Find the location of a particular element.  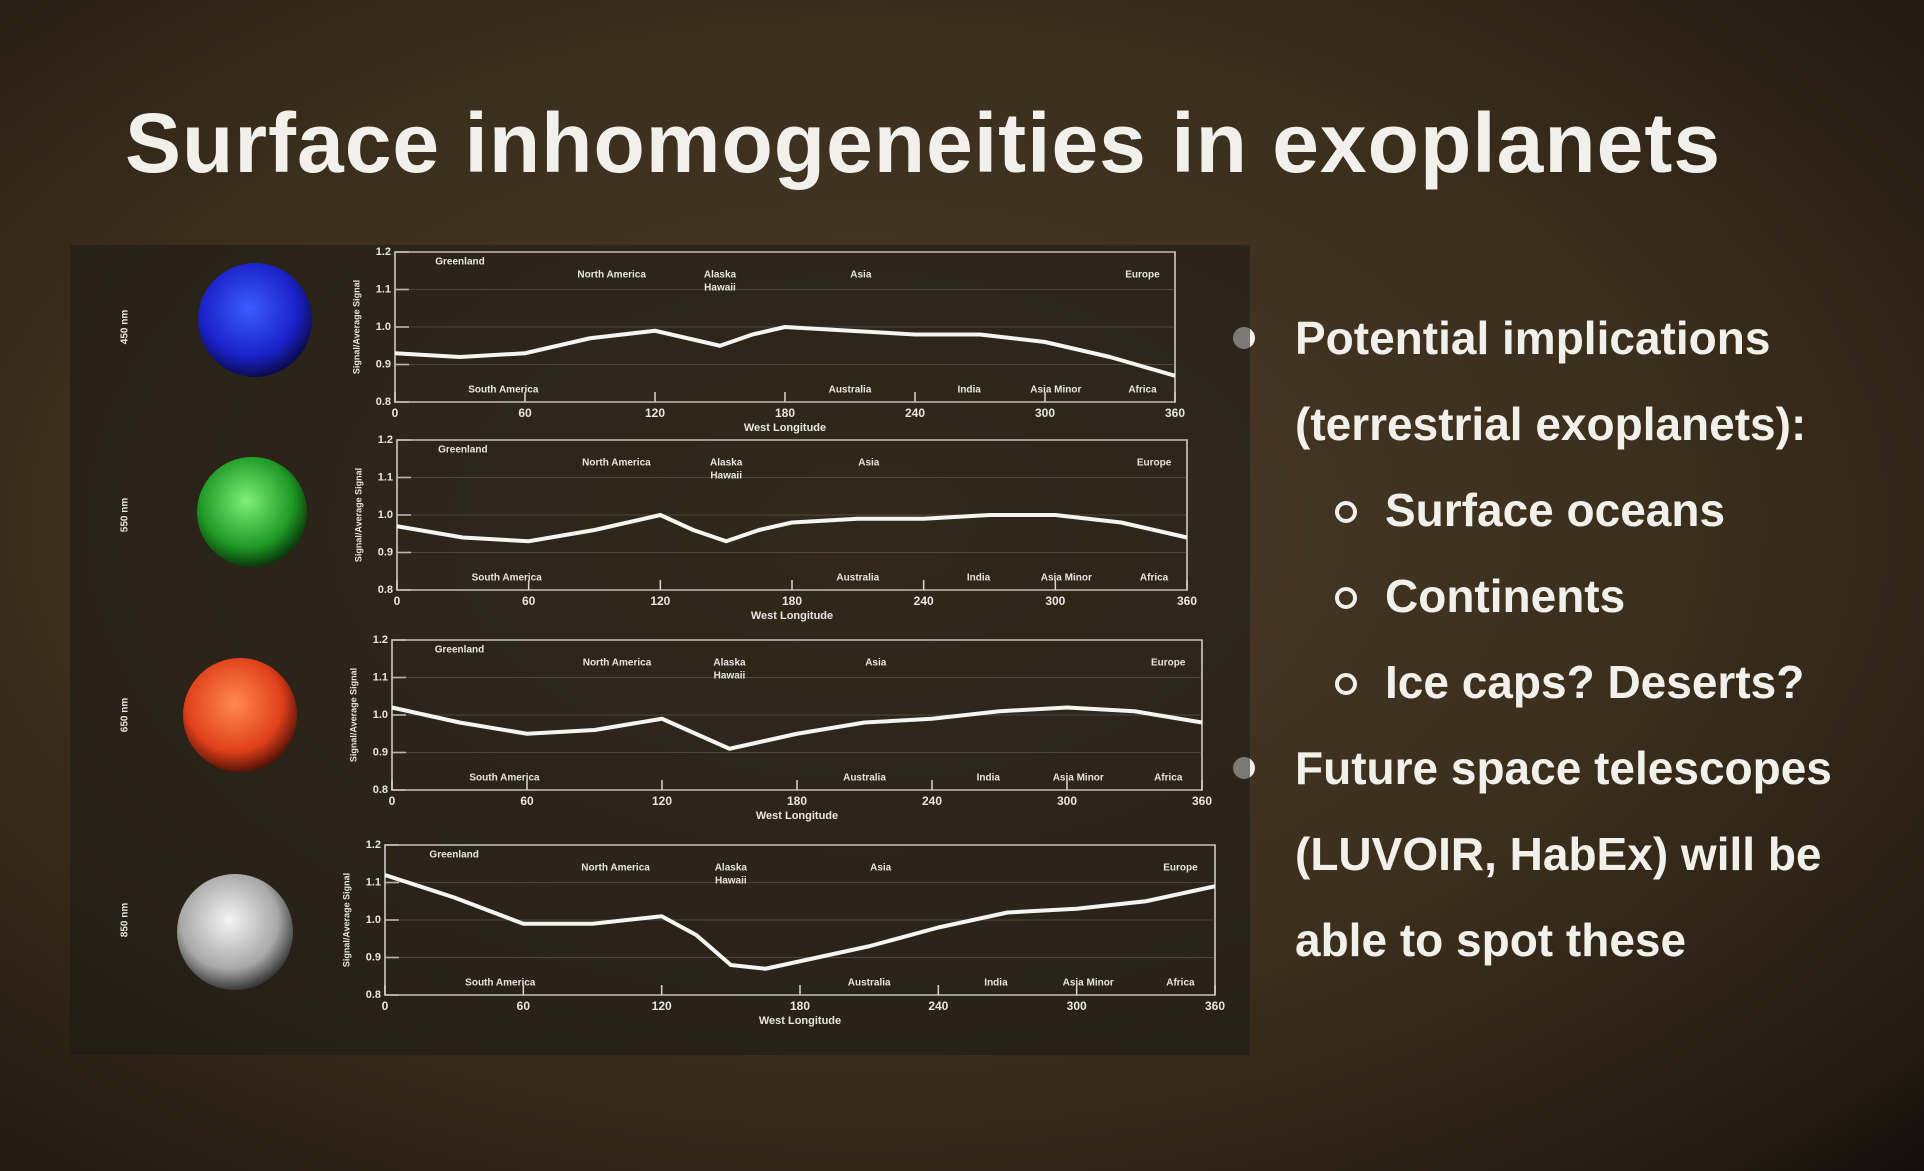

bullet-text: Surface oceans is located at coordinates (1555, 510).